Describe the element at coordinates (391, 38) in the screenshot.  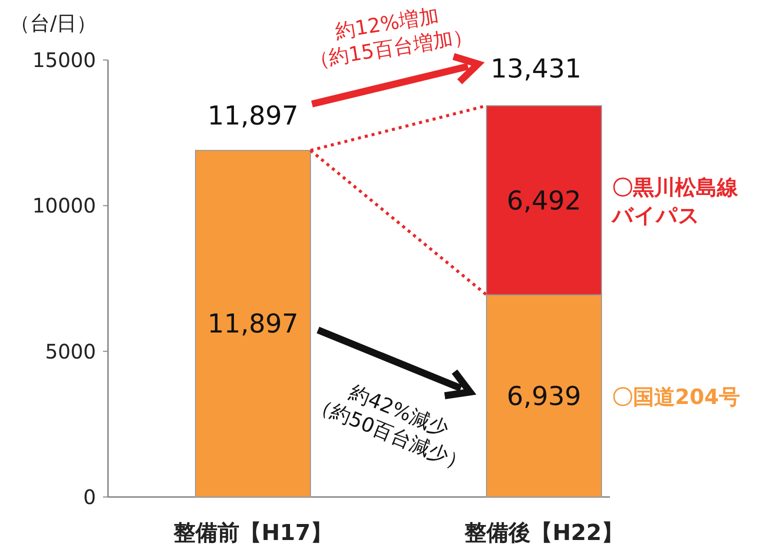
I see `annotation: 約12%増加 （約15百台増加）` at that location.